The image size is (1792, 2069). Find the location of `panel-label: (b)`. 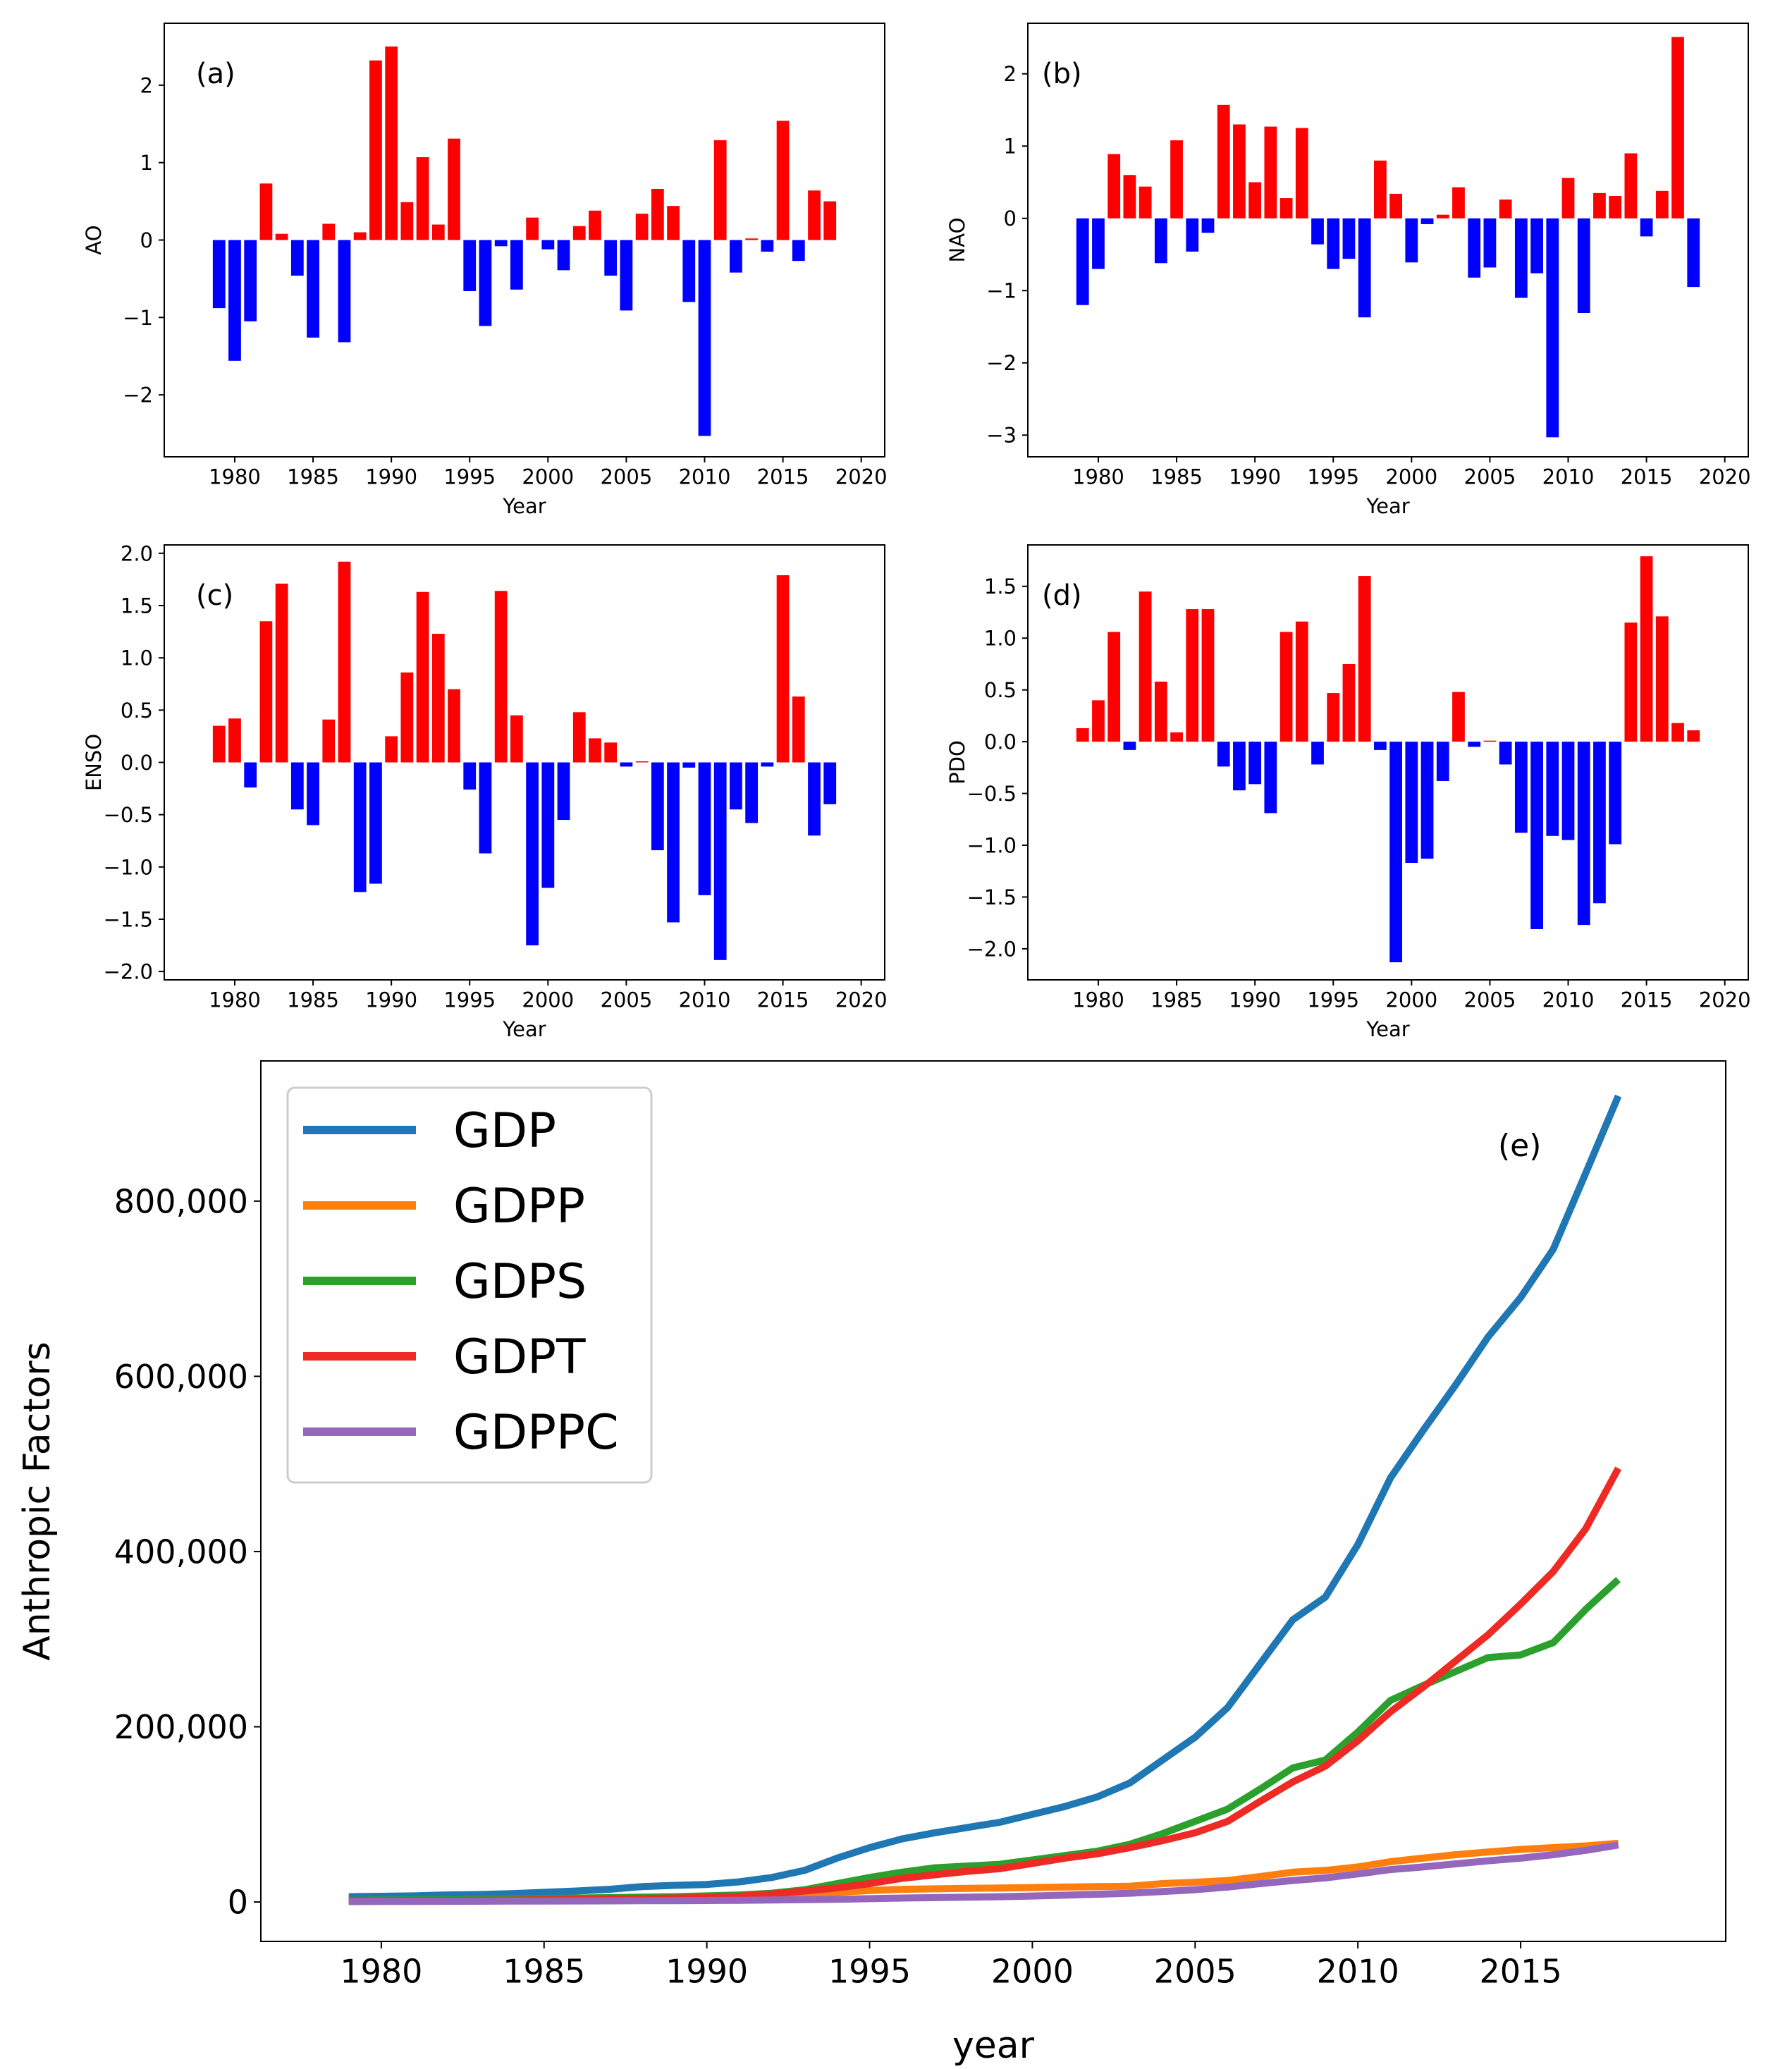

panel-label: (b) is located at coordinates (1062, 74).